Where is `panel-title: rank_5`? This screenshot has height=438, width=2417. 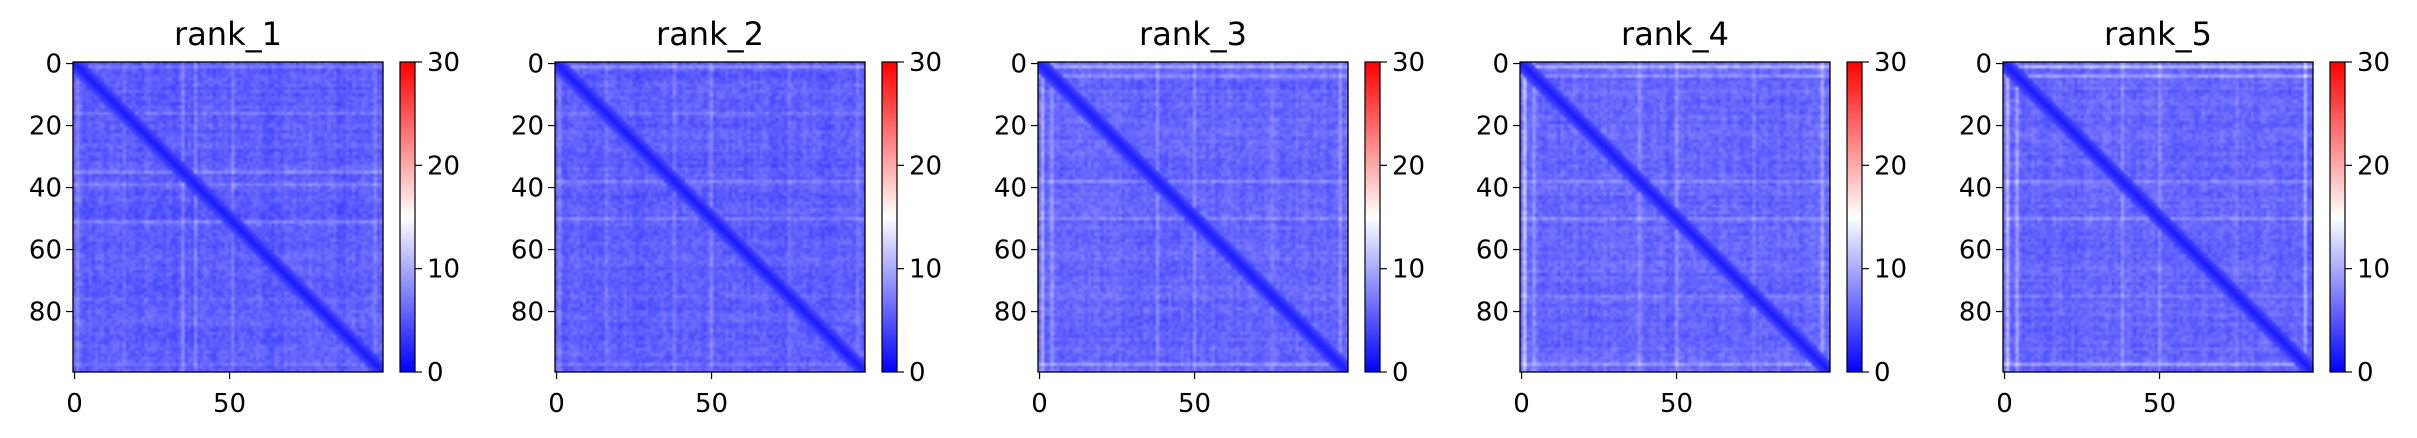
panel-title: rank_5 is located at coordinates (2158, 34).